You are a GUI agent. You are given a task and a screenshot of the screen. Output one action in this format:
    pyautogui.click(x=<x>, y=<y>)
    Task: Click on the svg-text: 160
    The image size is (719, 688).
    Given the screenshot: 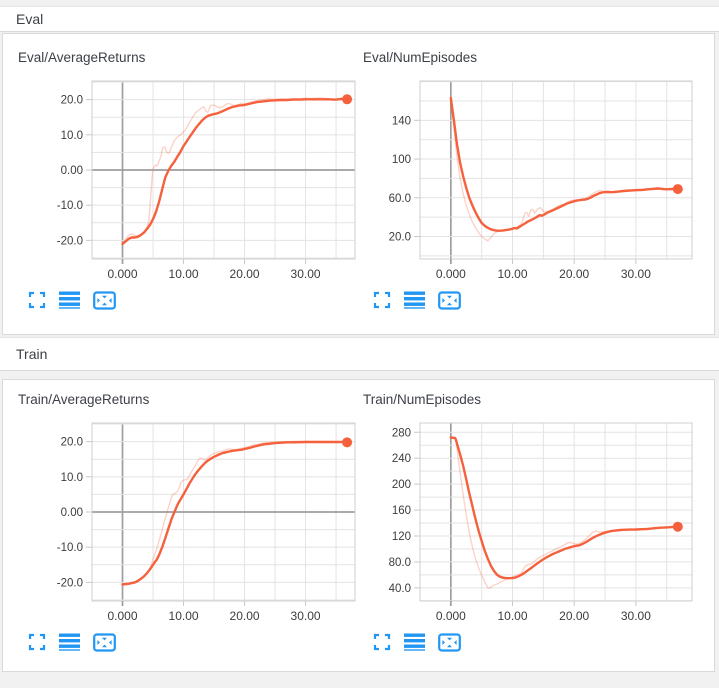 What is the action you would take?
    pyautogui.click(x=401, y=511)
    